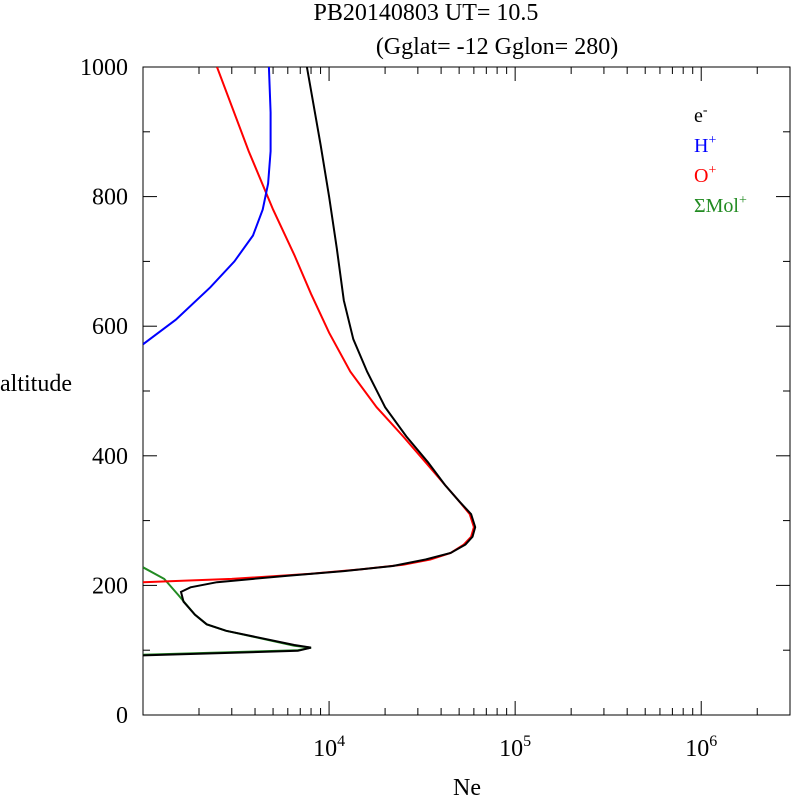 The width and height of the screenshot is (792, 796). Describe the element at coordinates (515, 747) in the screenshot. I see `x-tick-label: 10⁵` at that location.